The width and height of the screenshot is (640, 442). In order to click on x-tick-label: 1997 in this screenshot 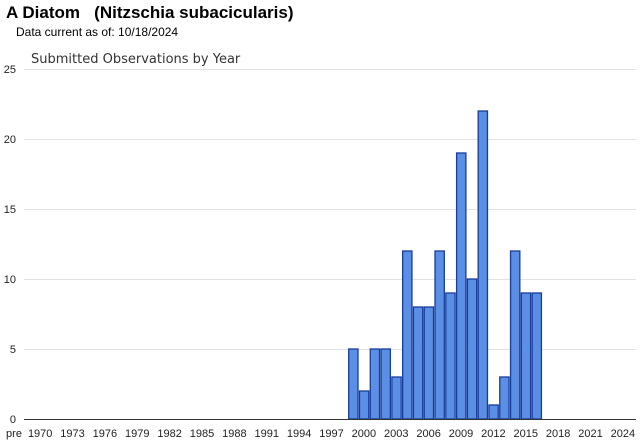, I will do `click(331, 434)`.